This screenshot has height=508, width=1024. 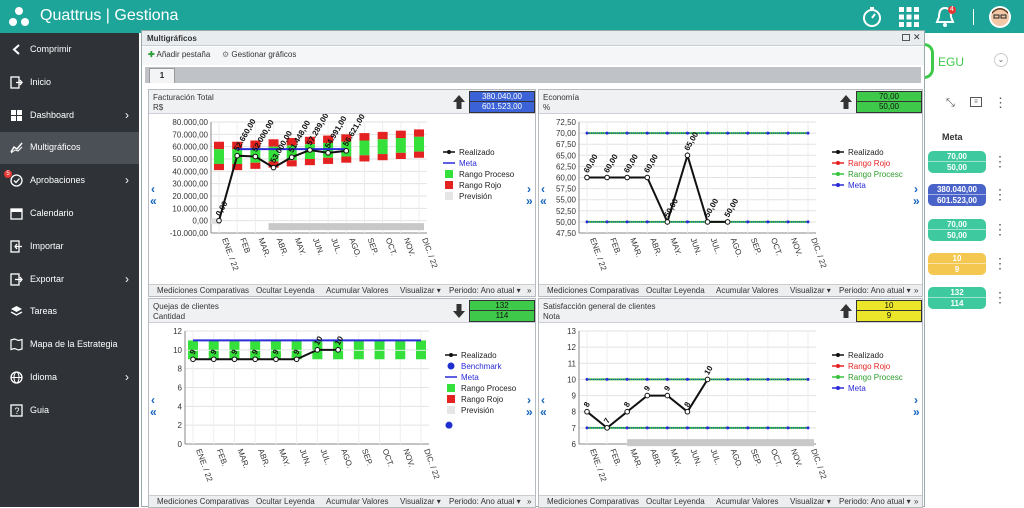 I want to click on tab-1: 1, so click(x=162, y=75).